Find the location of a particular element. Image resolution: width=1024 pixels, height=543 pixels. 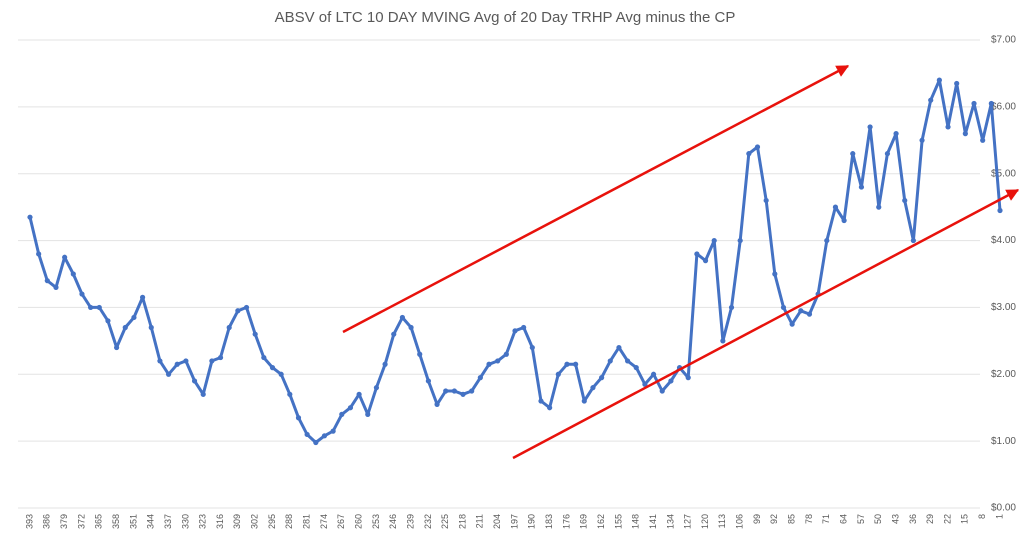

x-tick-label: 274 is located at coordinates (324, 521).